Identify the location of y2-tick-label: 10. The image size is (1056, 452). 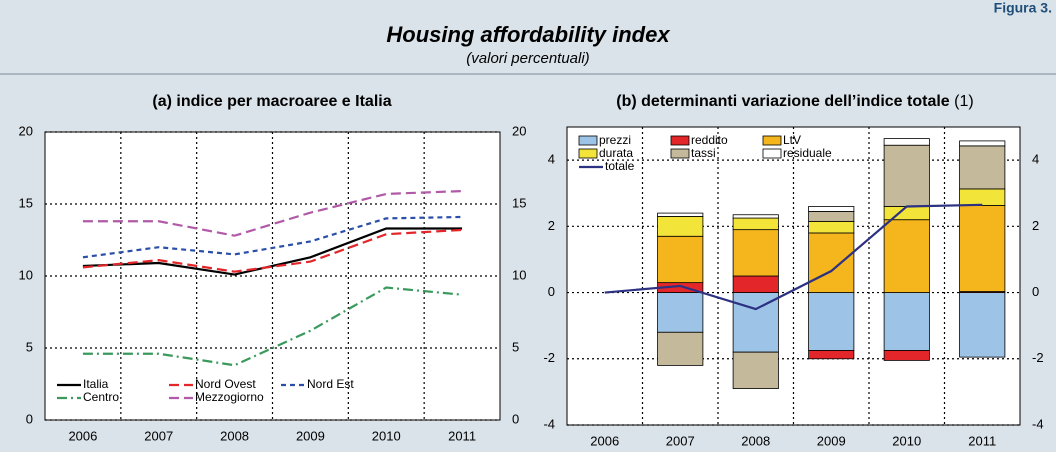
(519, 274).